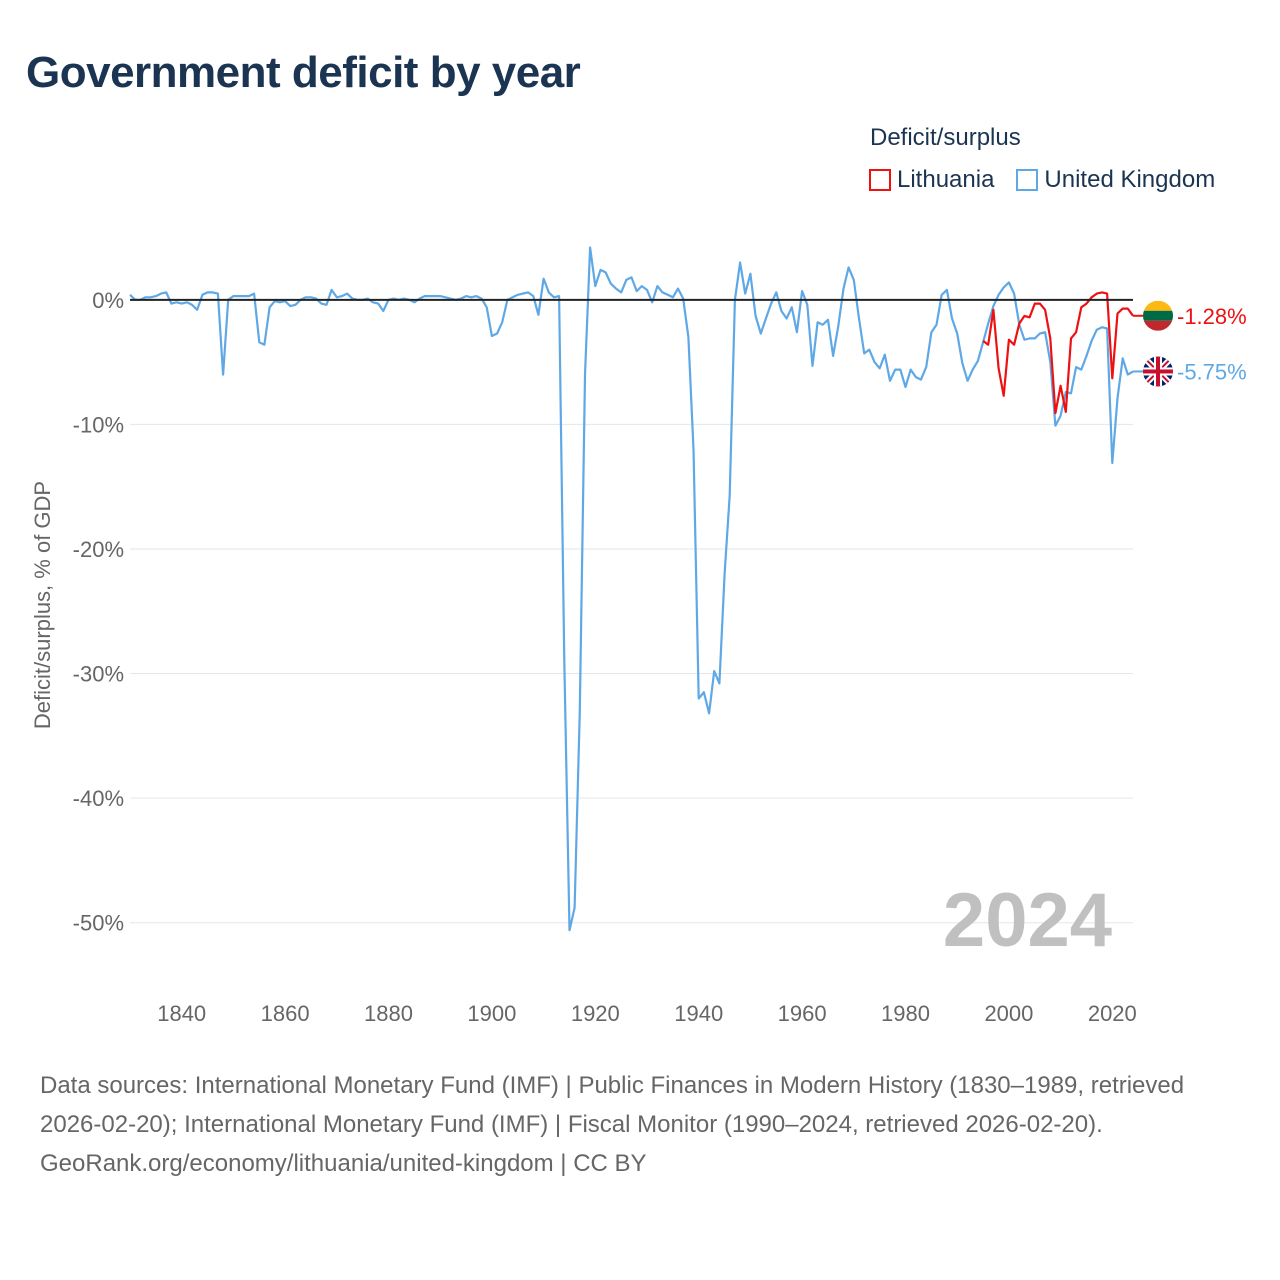 This screenshot has height=1280, width=1280. I want to click on current-year-label: 2024, so click(1027, 920).